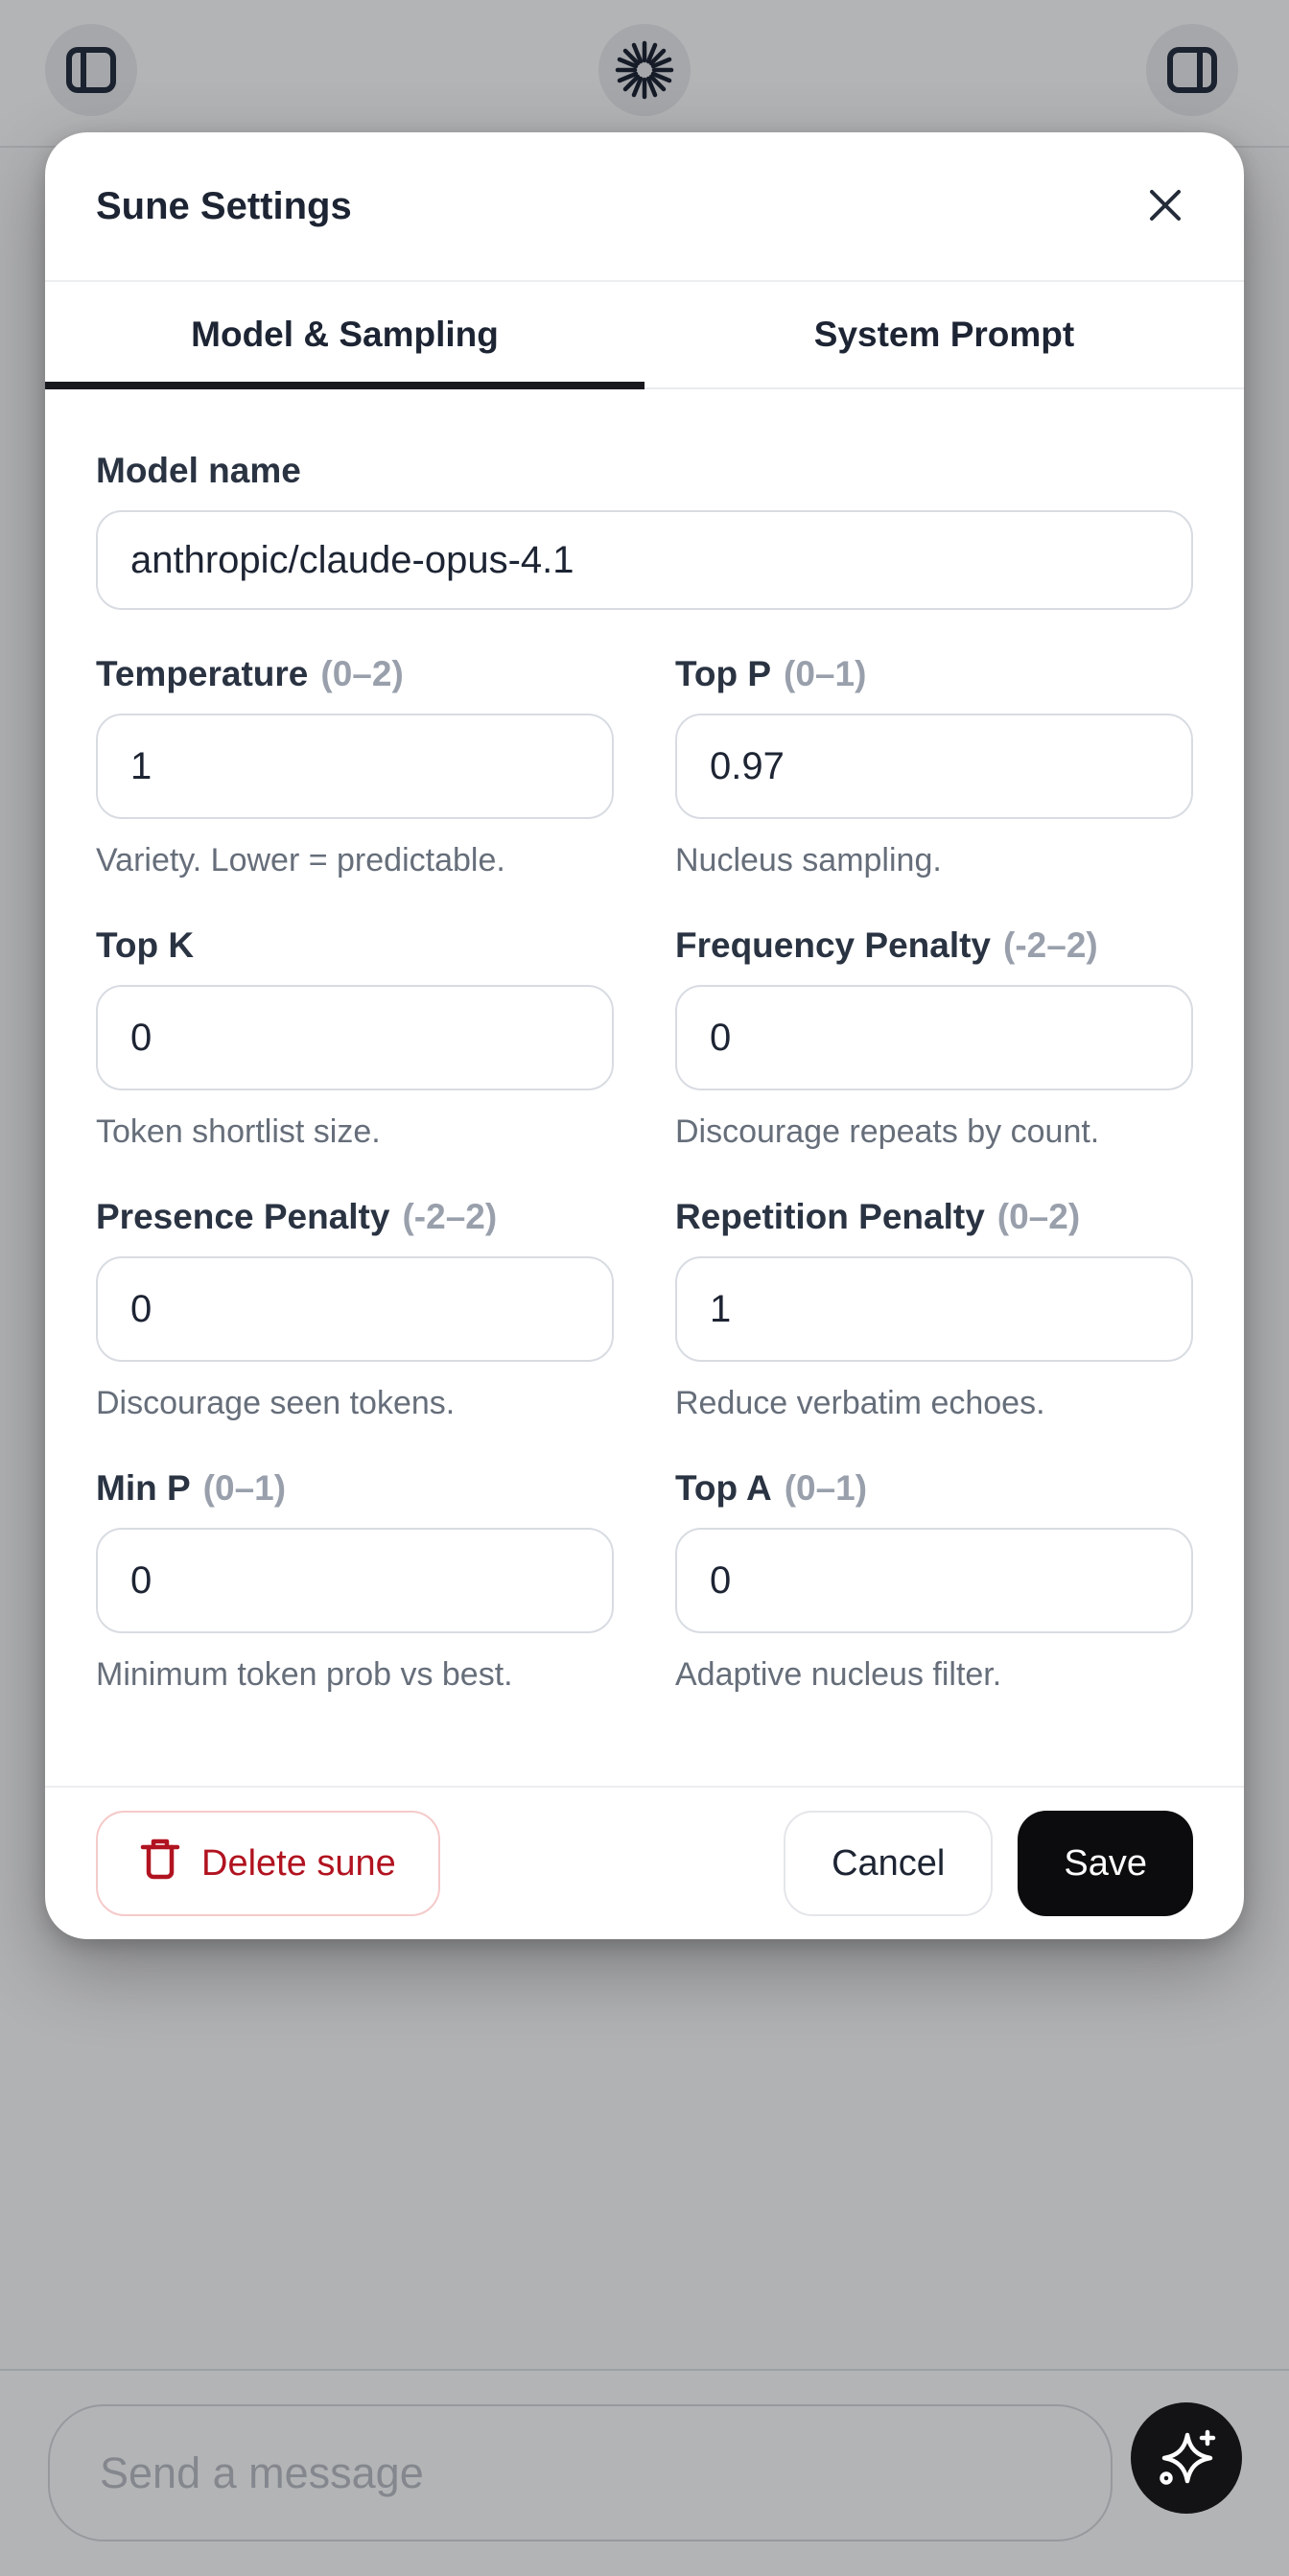 The width and height of the screenshot is (1289, 2576). I want to click on repetition-penalty-label: Repetition Penalty, so click(830, 1216).